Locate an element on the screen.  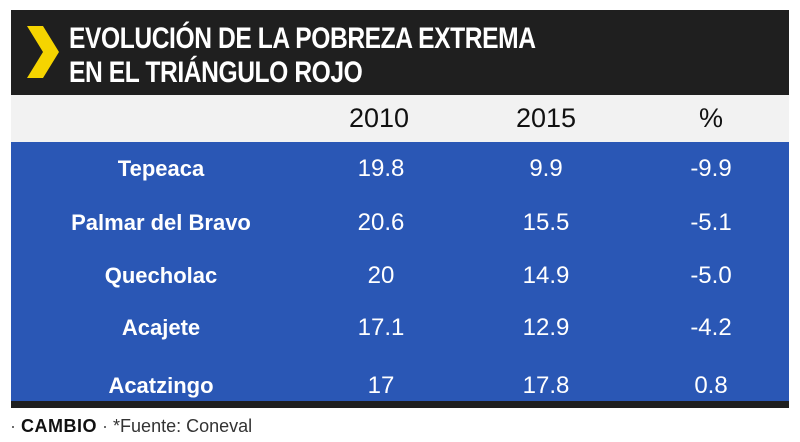
title-line-2: EN EL TRIÁNGULO ROJO is located at coordinates (216, 72).